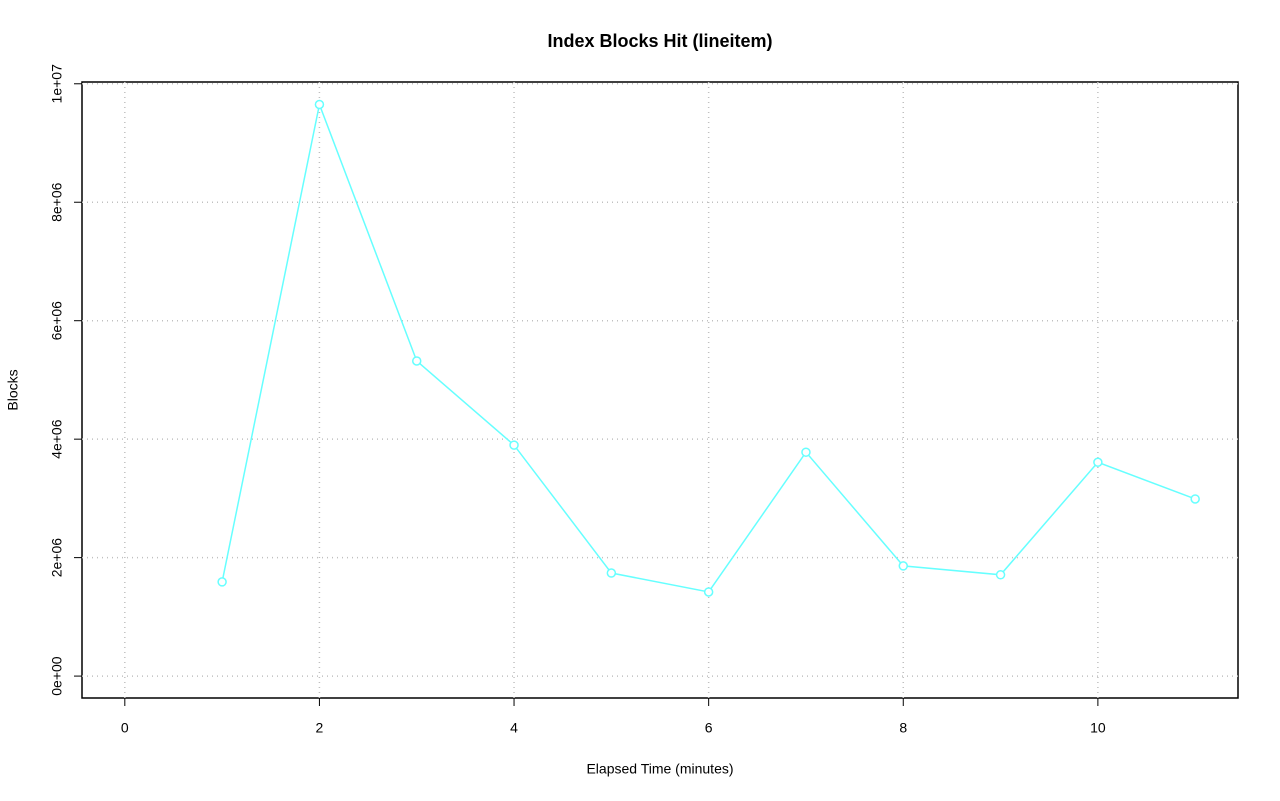  I want to click on x-tick-label: 6, so click(709, 728).